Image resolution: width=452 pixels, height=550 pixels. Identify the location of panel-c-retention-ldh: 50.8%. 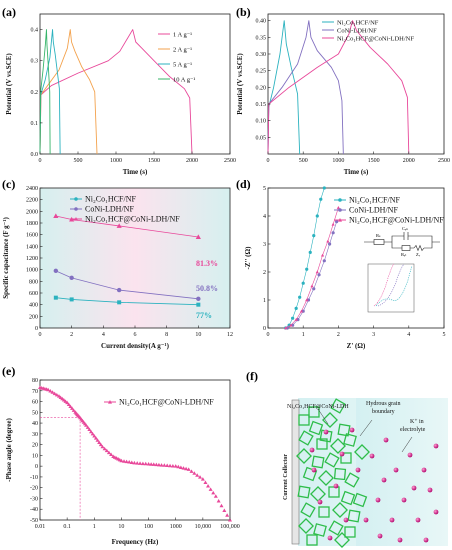
(207, 288).